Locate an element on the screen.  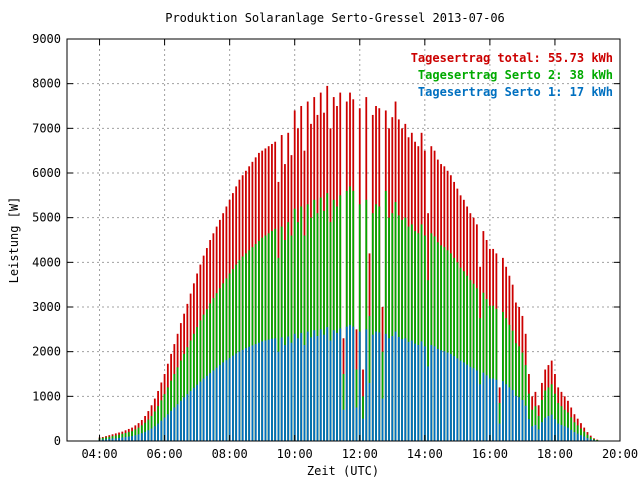
y-tick-label: 4000 is located at coordinates (46, 262).